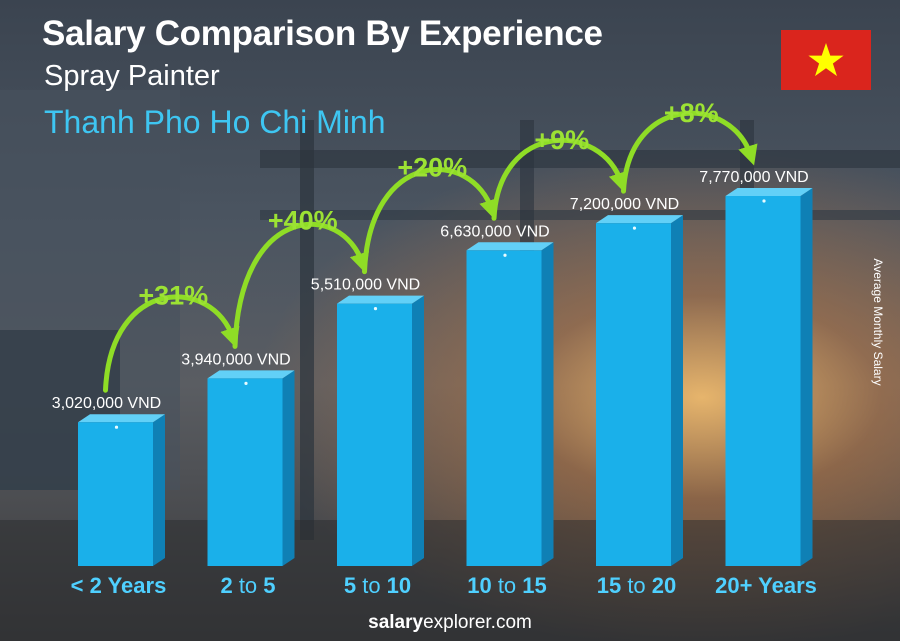 The width and height of the screenshot is (900, 641). What do you see at coordinates (753, 177) in the screenshot?
I see `value-label: 7,770,000 VND` at bounding box center [753, 177].